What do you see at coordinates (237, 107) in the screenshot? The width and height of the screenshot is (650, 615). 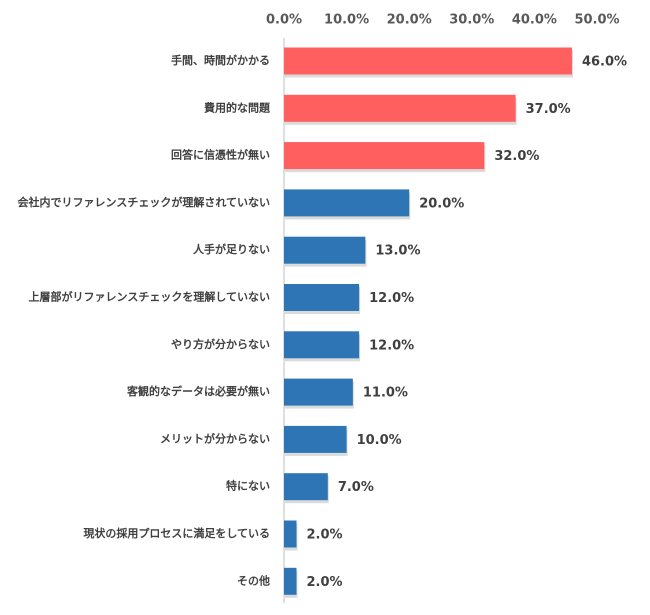 I see `category-label: 費用的な問題` at bounding box center [237, 107].